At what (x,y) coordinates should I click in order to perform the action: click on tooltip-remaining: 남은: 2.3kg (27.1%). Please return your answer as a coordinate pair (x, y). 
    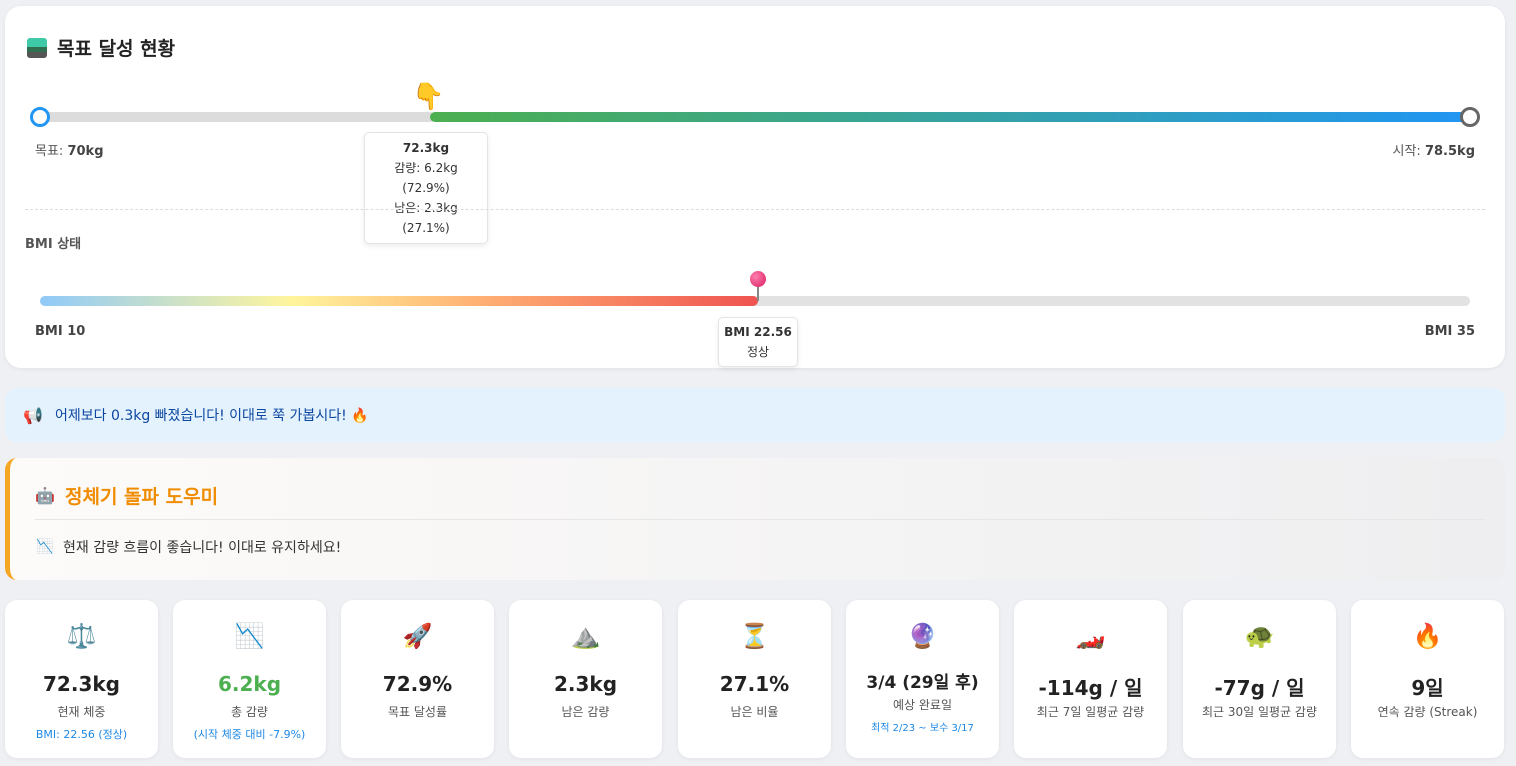
    Looking at the image, I should click on (426, 218).